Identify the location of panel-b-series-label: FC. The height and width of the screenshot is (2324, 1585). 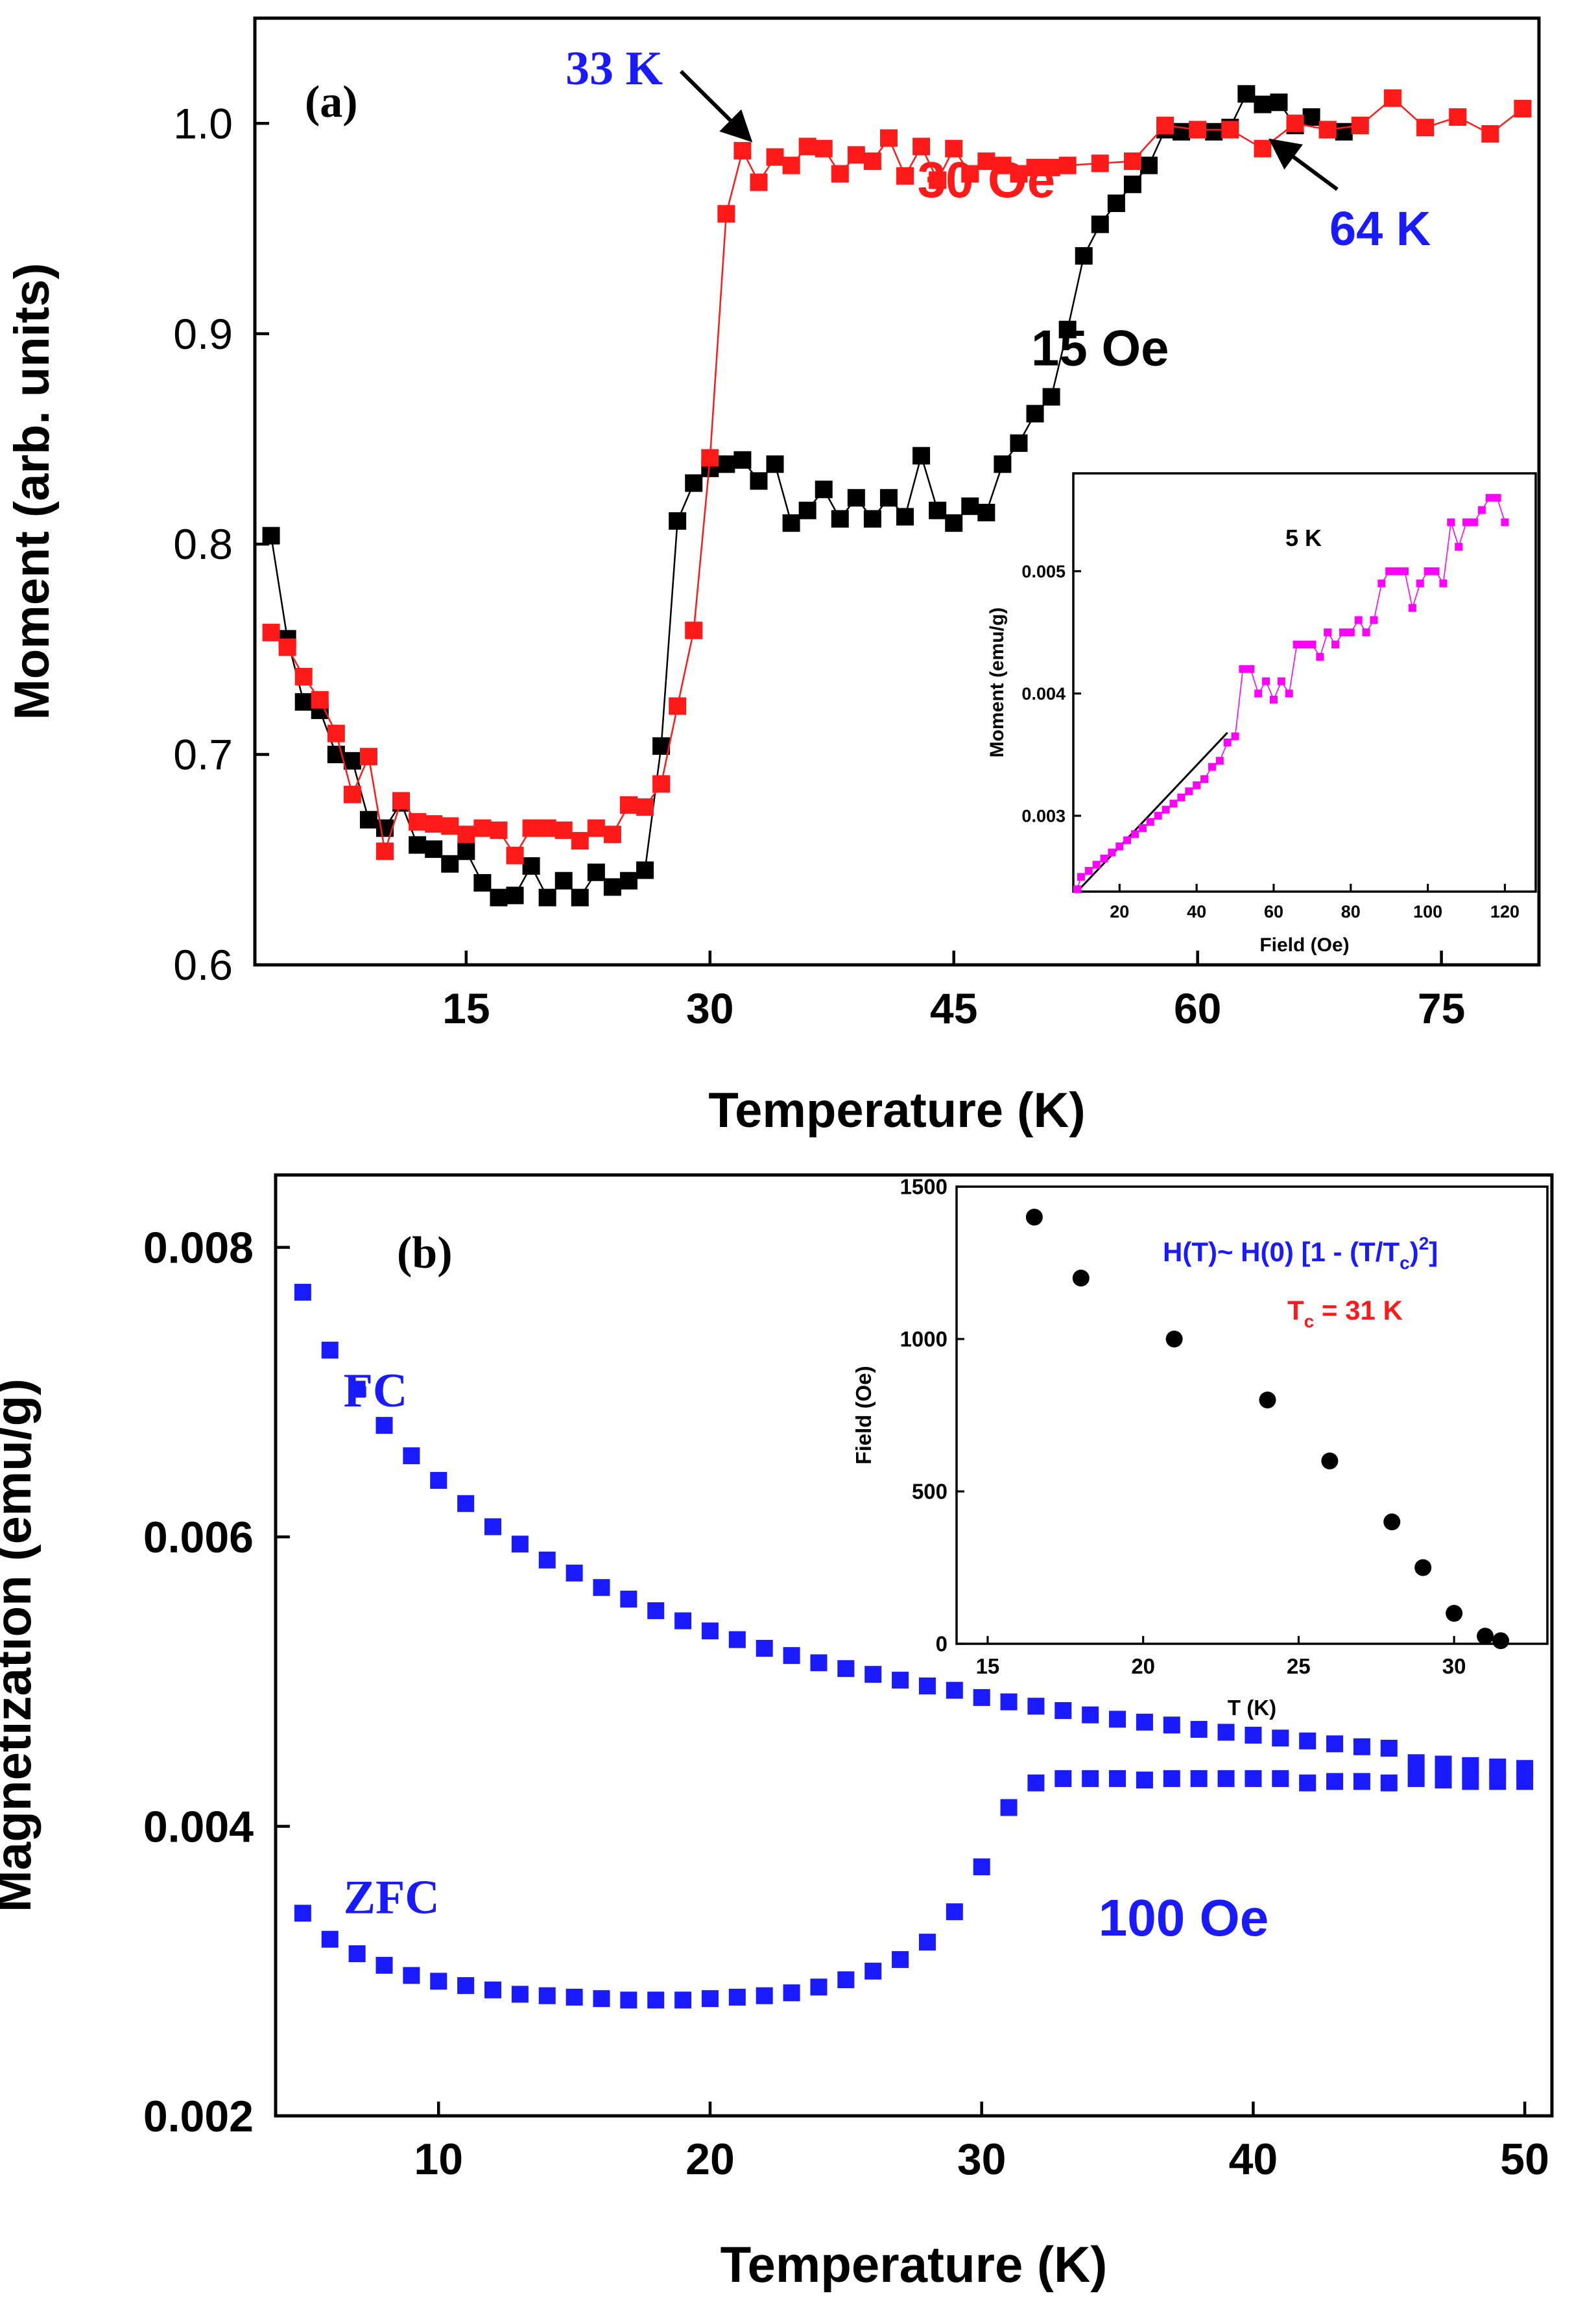
(376, 1390).